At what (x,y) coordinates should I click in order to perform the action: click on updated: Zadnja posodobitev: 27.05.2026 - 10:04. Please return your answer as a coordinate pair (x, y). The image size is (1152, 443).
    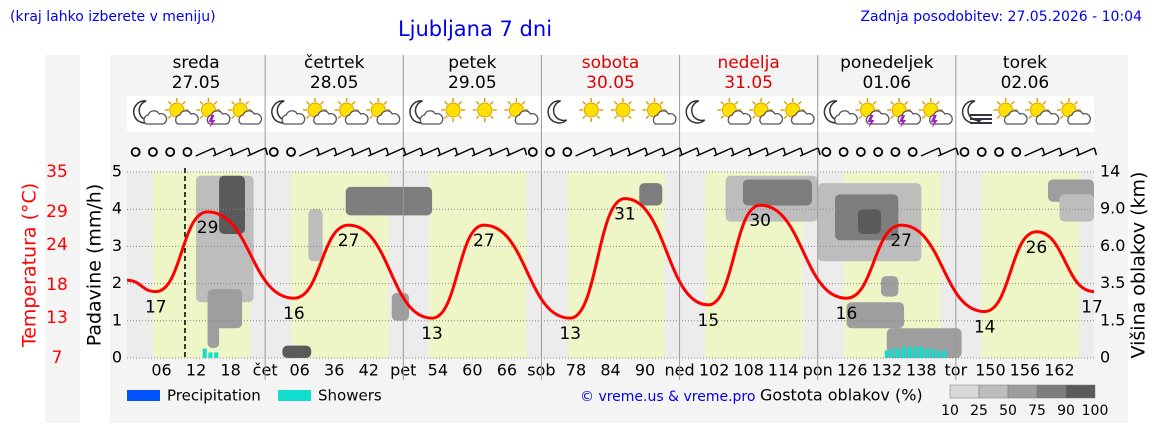
    Looking at the image, I should click on (1001, 17).